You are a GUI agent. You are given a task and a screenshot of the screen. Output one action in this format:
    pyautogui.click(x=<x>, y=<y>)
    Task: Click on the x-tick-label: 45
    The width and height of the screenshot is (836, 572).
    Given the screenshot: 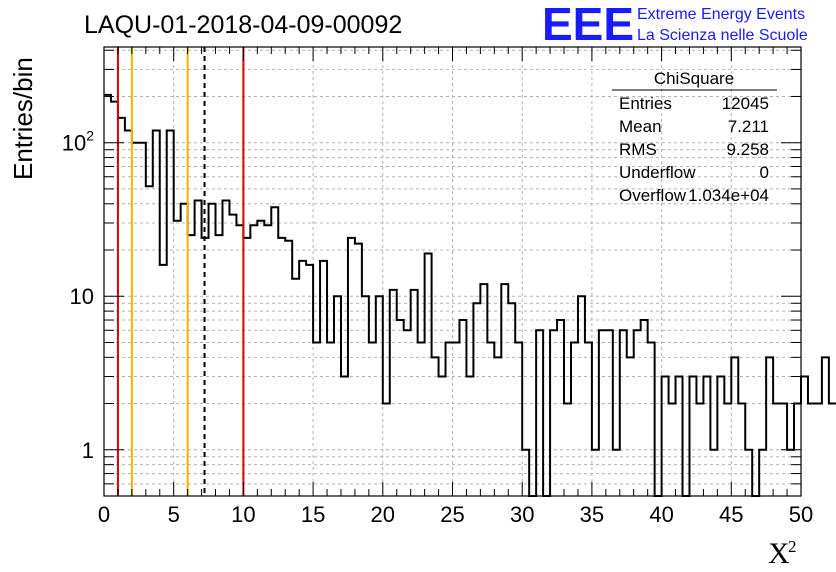 What is the action you would take?
    pyautogui.click(x=731, y=514)
    